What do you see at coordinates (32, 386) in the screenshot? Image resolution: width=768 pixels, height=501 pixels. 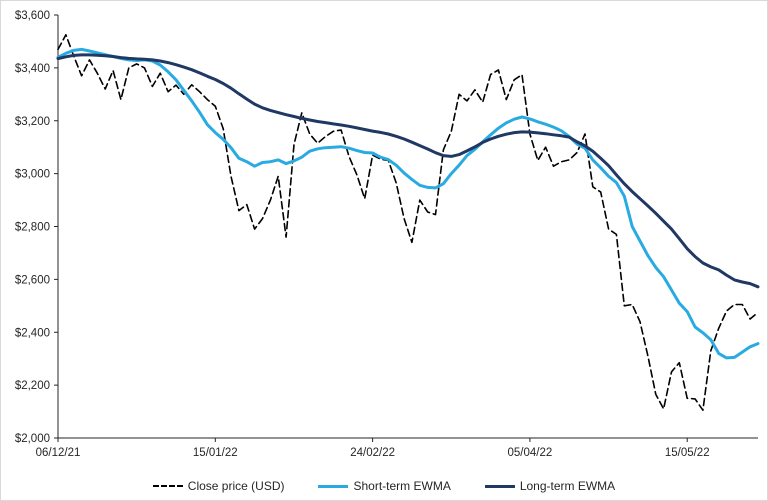 I see `y-tick-label: $2,200` at bounding box center [32, 386].